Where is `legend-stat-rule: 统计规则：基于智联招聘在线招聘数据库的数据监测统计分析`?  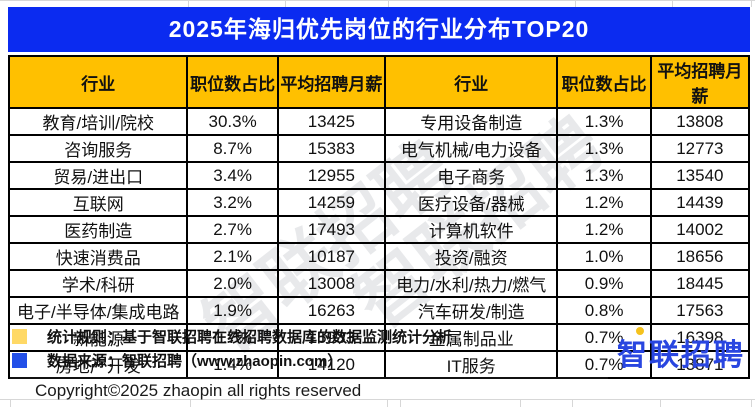
legend-stat-rule: 统计规则：基于智联招聘在线招聘数据库的数据监测统计分析 is located at coordinates (232, 336).